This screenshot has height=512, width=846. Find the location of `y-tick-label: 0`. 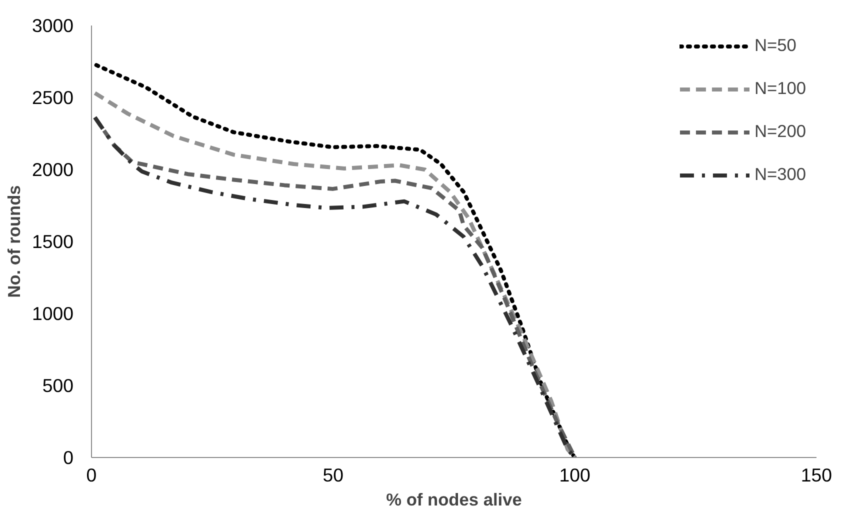

y-tick-label: 0 is located at coordinates (68, 457).